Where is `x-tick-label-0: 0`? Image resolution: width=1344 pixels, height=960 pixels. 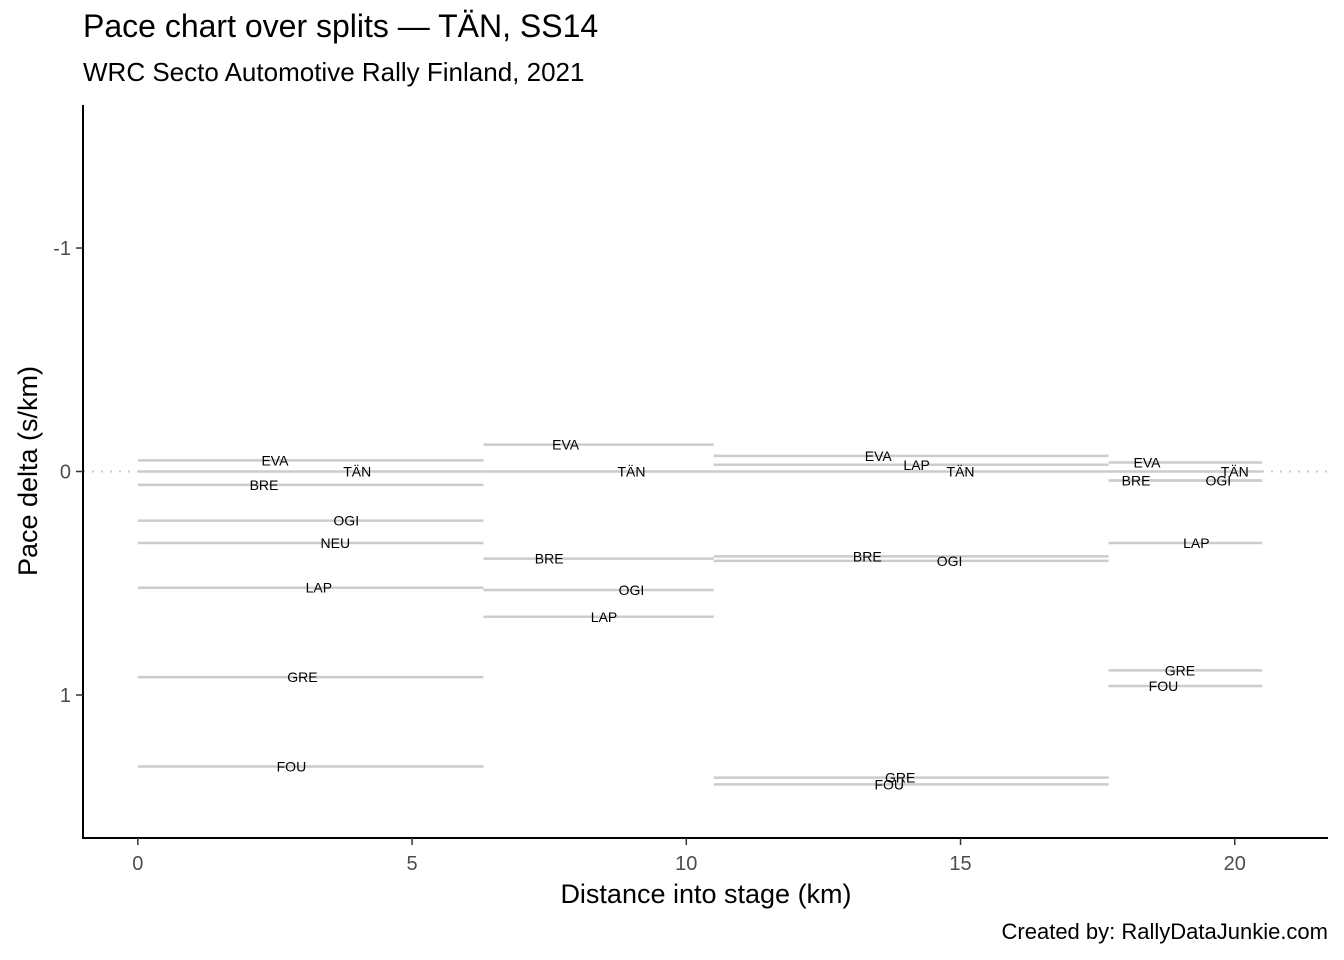 x-tick-label-0: 0 is located at coordinates (137, 864).